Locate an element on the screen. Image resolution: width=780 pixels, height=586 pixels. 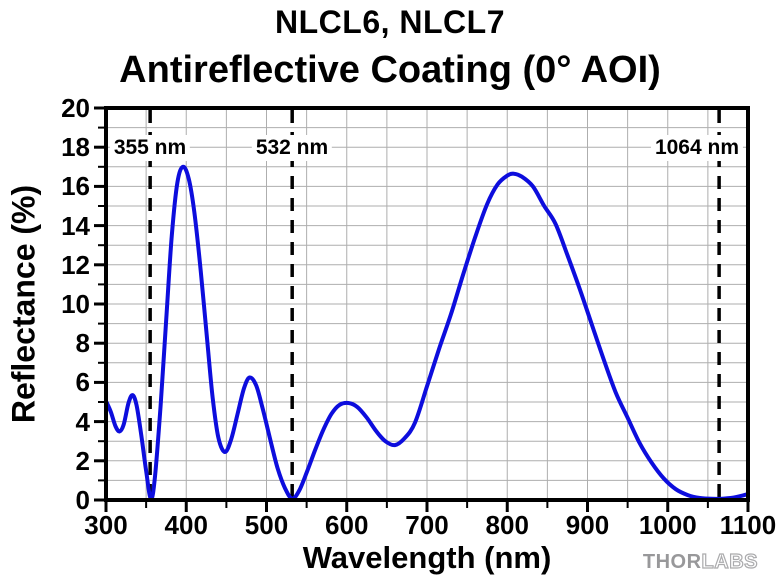
y-tick-label: 10 is located at coordinates (75, 304).